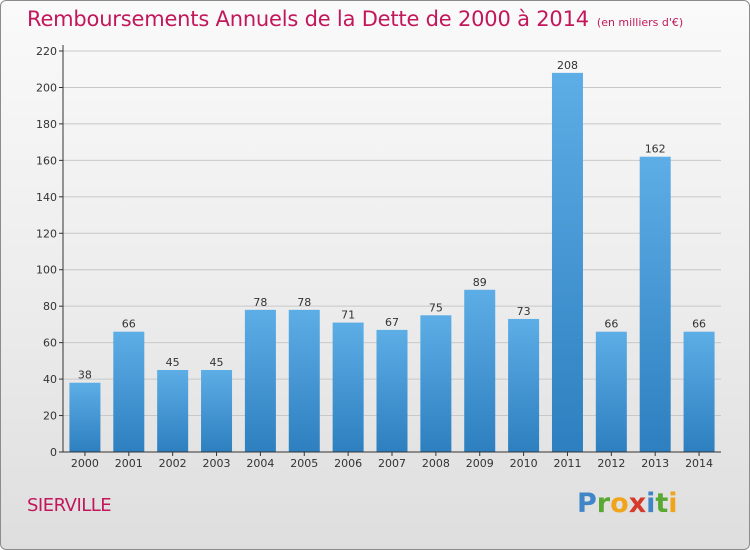  Describe the element at coordinates (53, 452) in the screenshot. I see `y-tick-label: 0` at that location.